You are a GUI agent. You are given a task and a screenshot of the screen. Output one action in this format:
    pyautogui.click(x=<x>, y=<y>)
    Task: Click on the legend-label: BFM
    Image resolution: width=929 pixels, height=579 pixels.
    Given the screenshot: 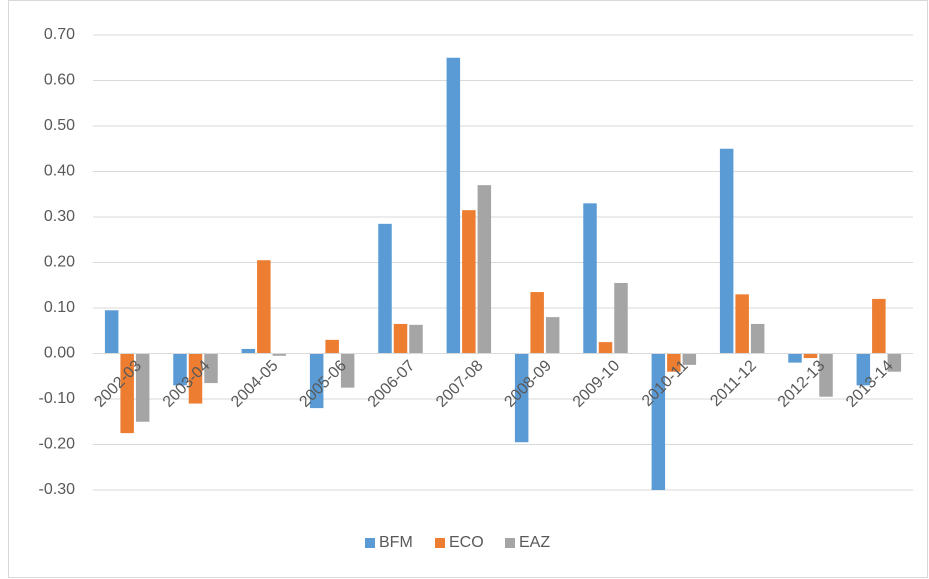 What is the action you would take?
    pyautogui.click(x=396, y=542)
    